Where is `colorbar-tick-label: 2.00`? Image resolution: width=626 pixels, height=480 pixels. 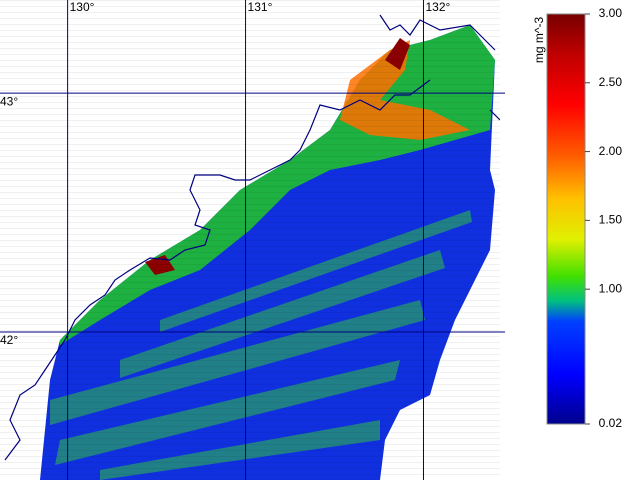
colorbar-tick-label: 2.00 is located at coordinates (611, 151).